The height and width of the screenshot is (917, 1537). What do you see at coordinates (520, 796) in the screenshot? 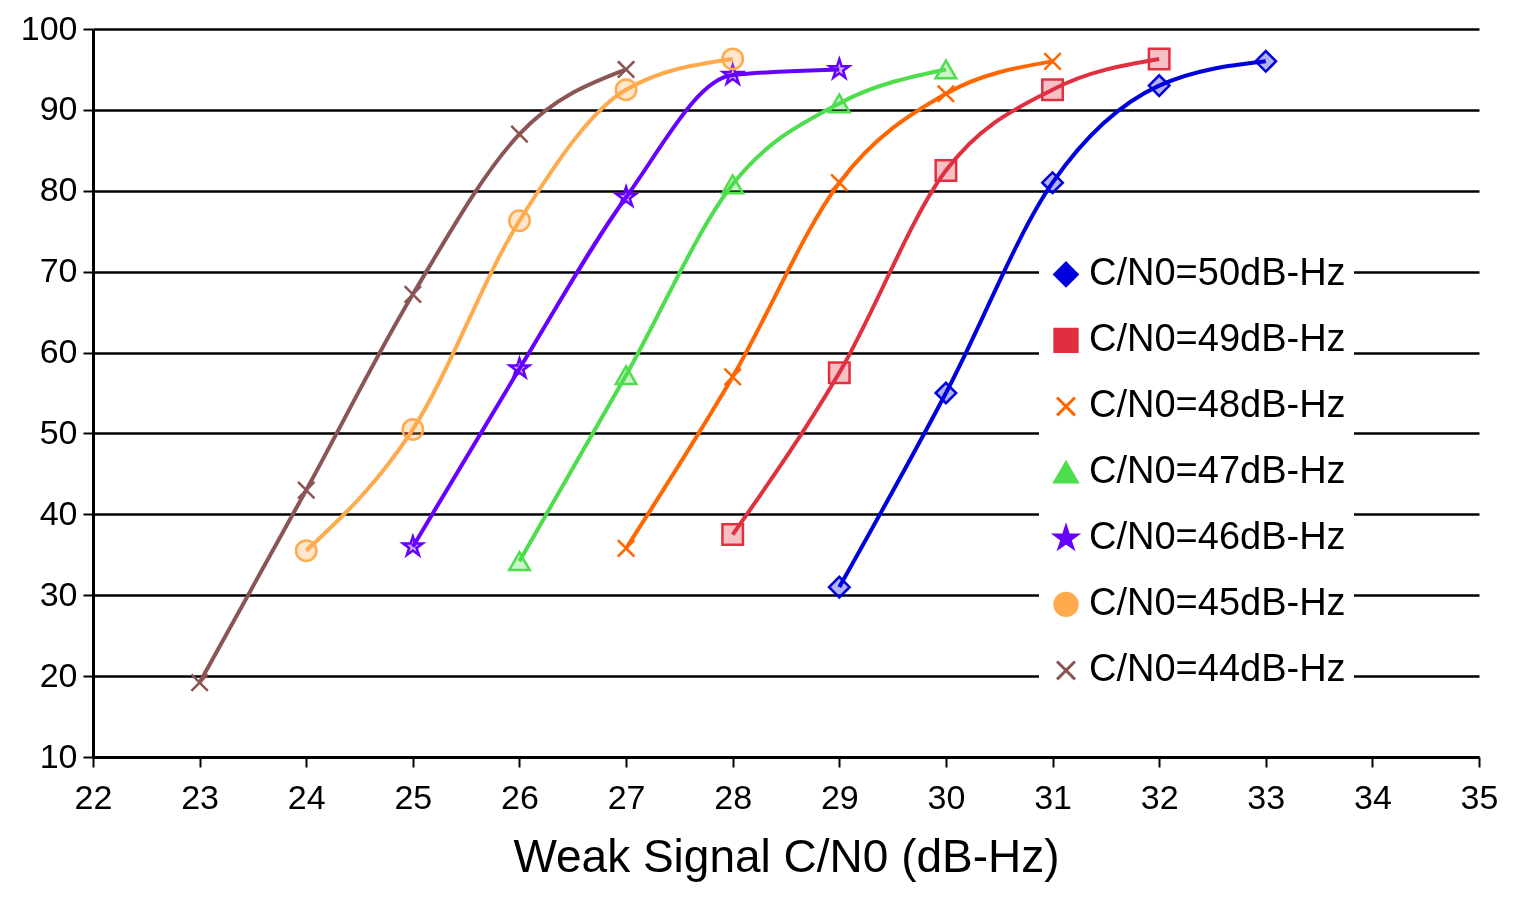
I see `x-tick-label: 26` at bounding box center [520, 796].